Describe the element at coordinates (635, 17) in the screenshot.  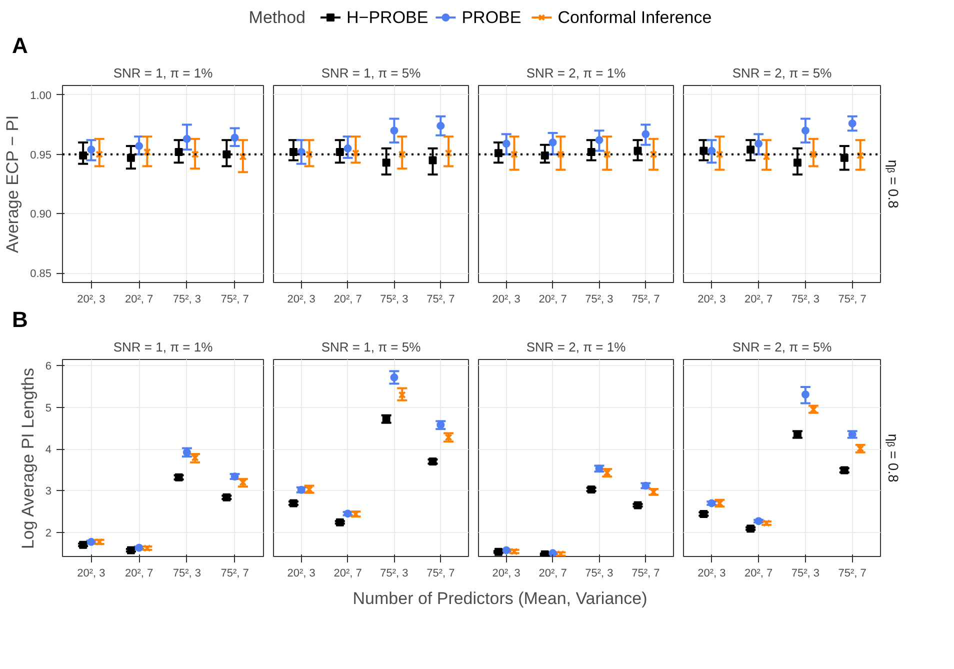
I see `legend-label: Conformal Inference` at that location.